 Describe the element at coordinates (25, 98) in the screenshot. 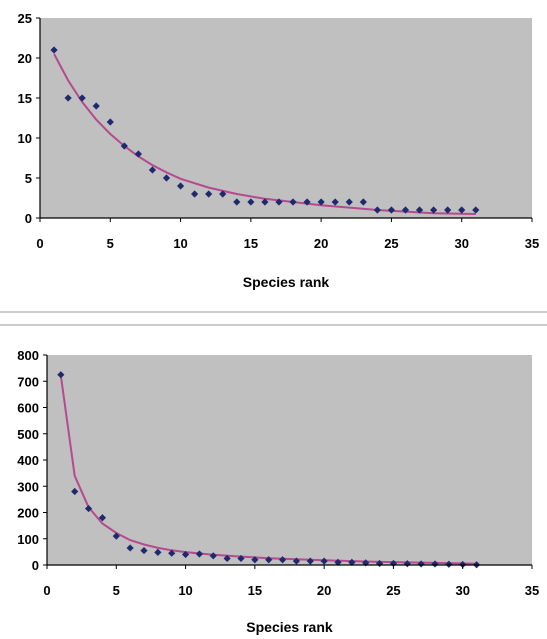

I see `y-tick-label: 15` at that location.